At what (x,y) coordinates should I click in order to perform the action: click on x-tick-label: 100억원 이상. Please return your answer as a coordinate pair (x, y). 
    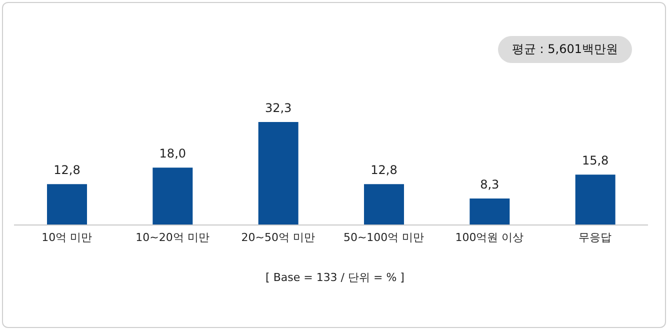
    Looking at the image, I should click on (489, 237).